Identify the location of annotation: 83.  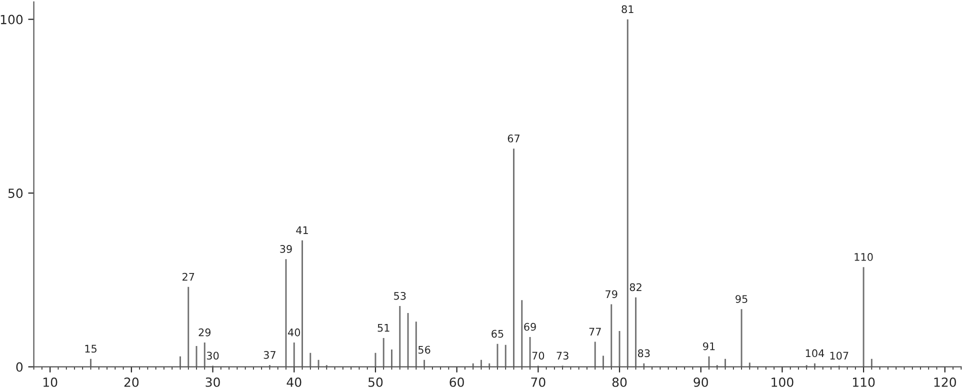
(644, 353).